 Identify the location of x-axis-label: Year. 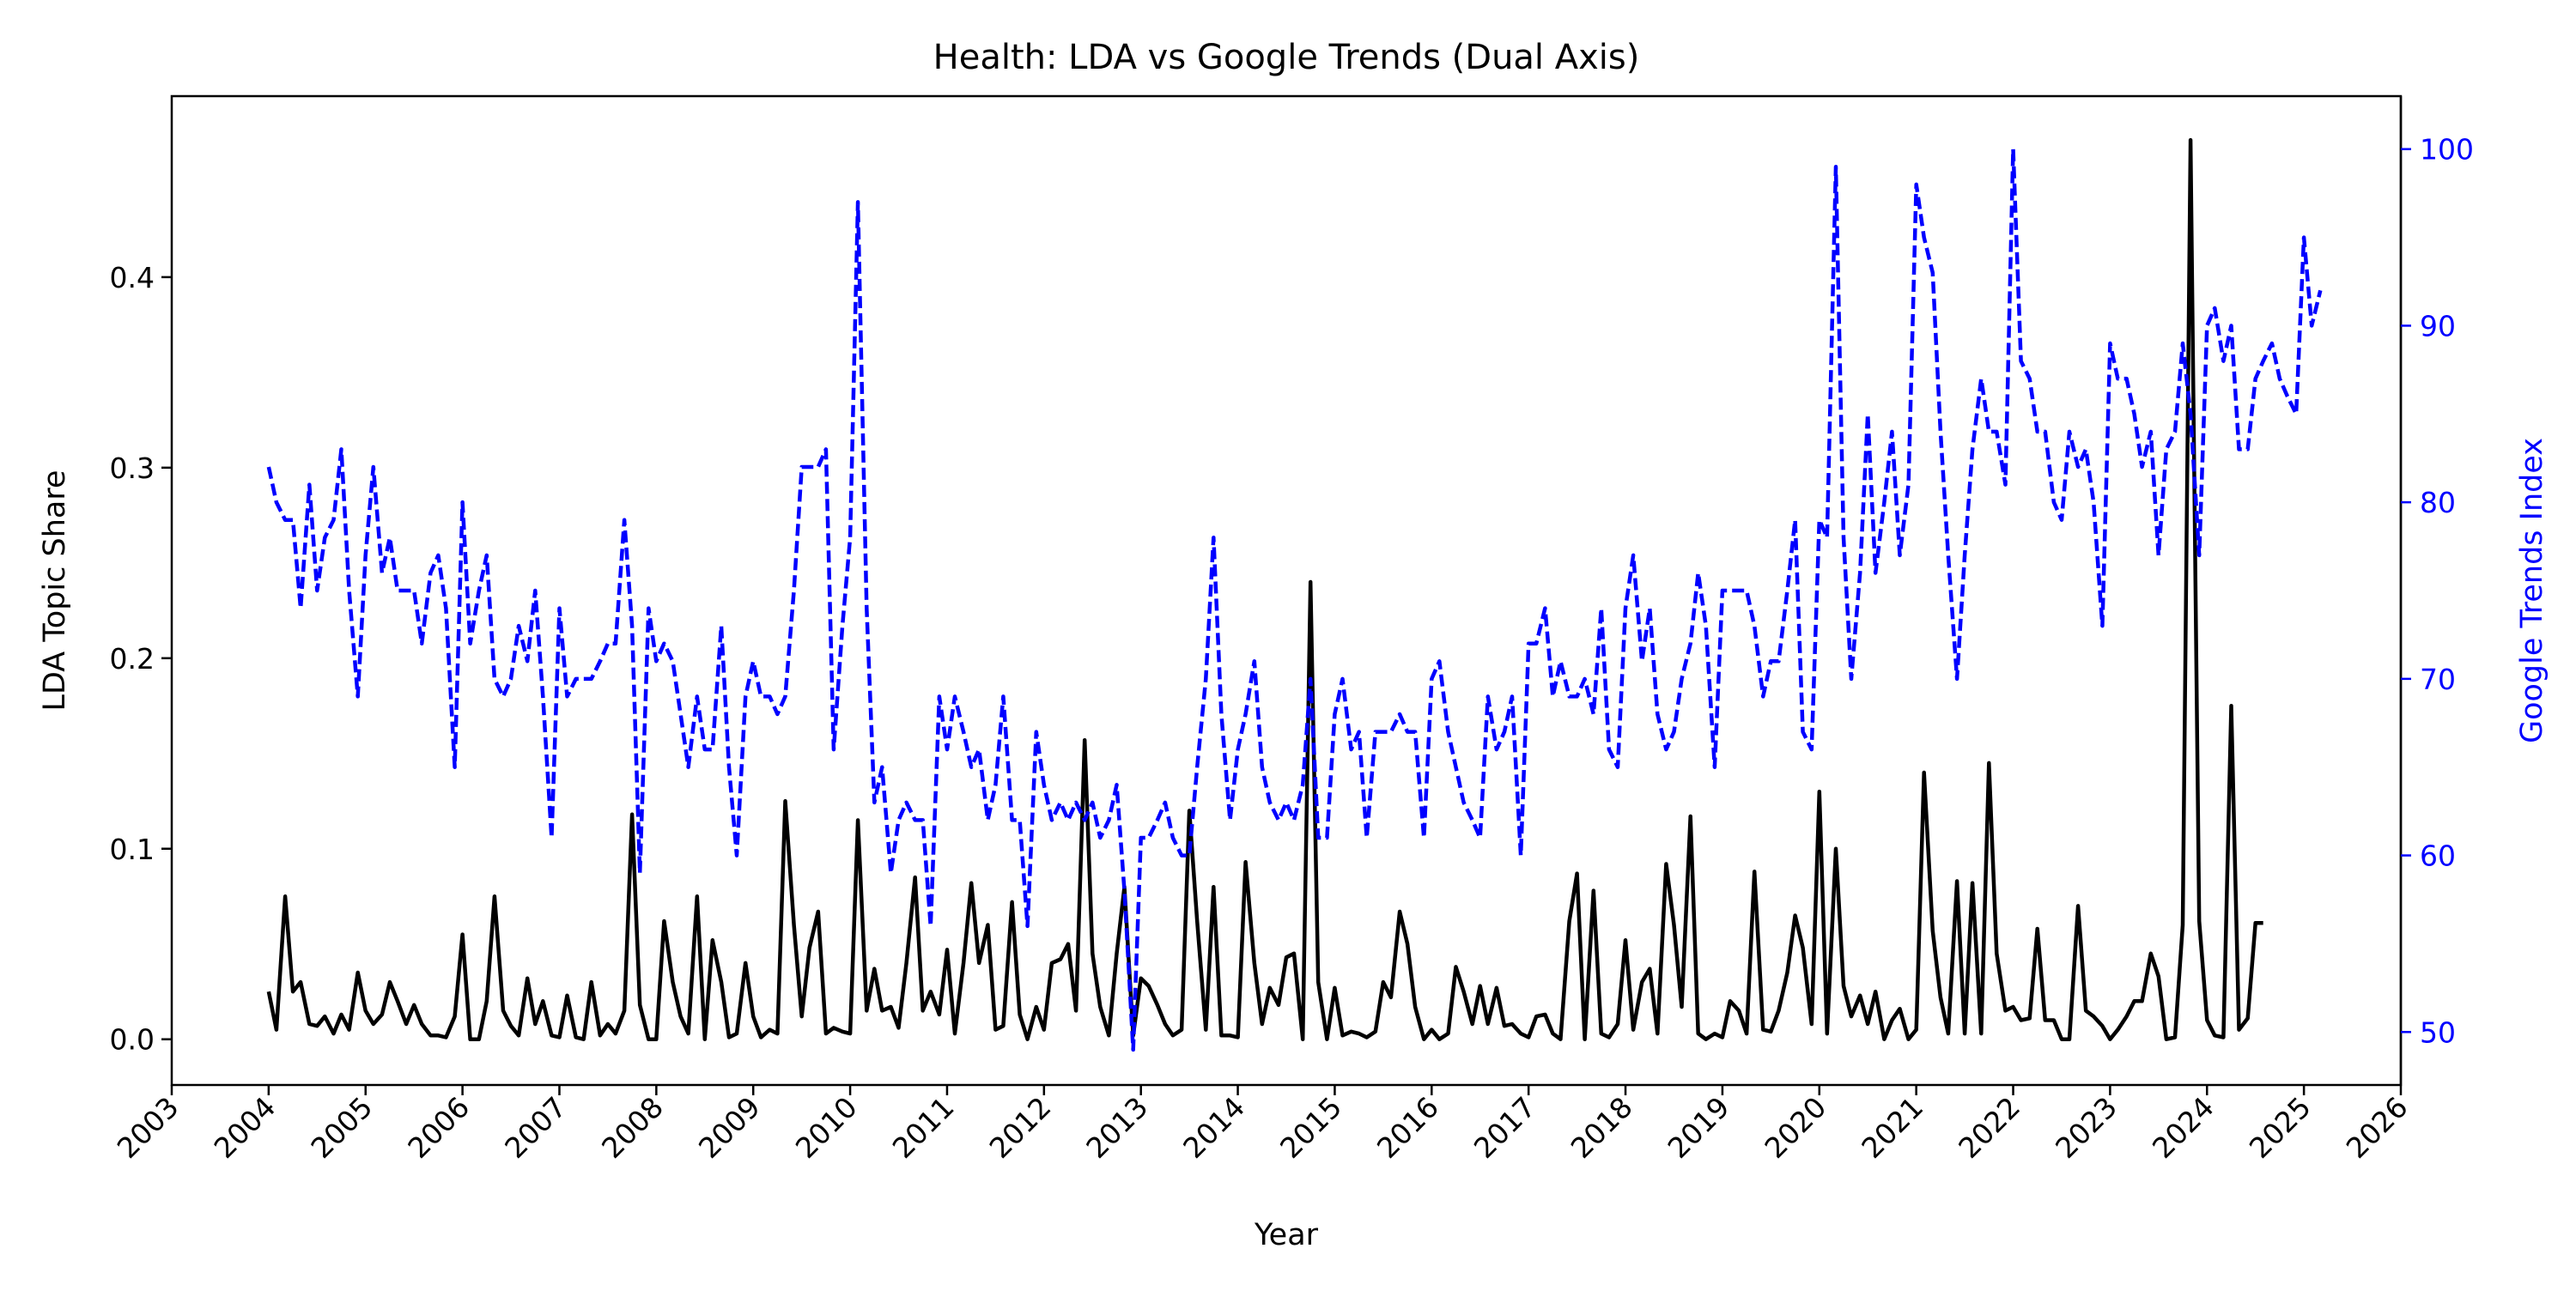
(1287, 1235).